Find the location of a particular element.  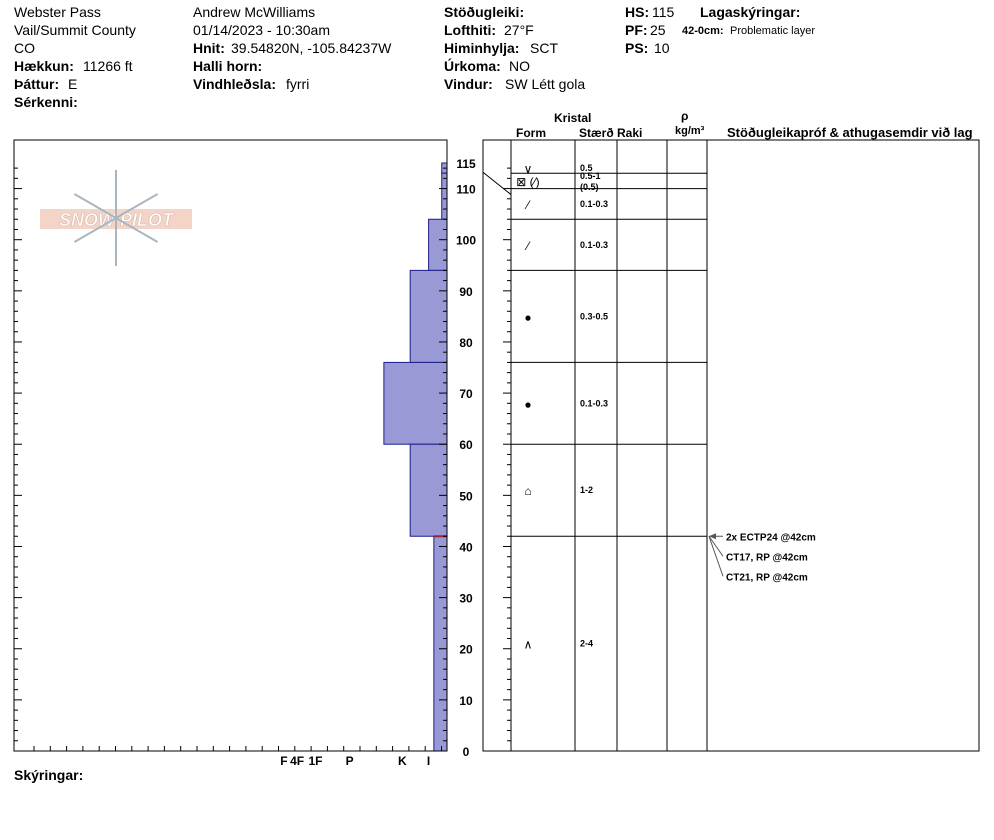

grain-size-5: 0.1-0.3 is located at coordinates (594, 403).